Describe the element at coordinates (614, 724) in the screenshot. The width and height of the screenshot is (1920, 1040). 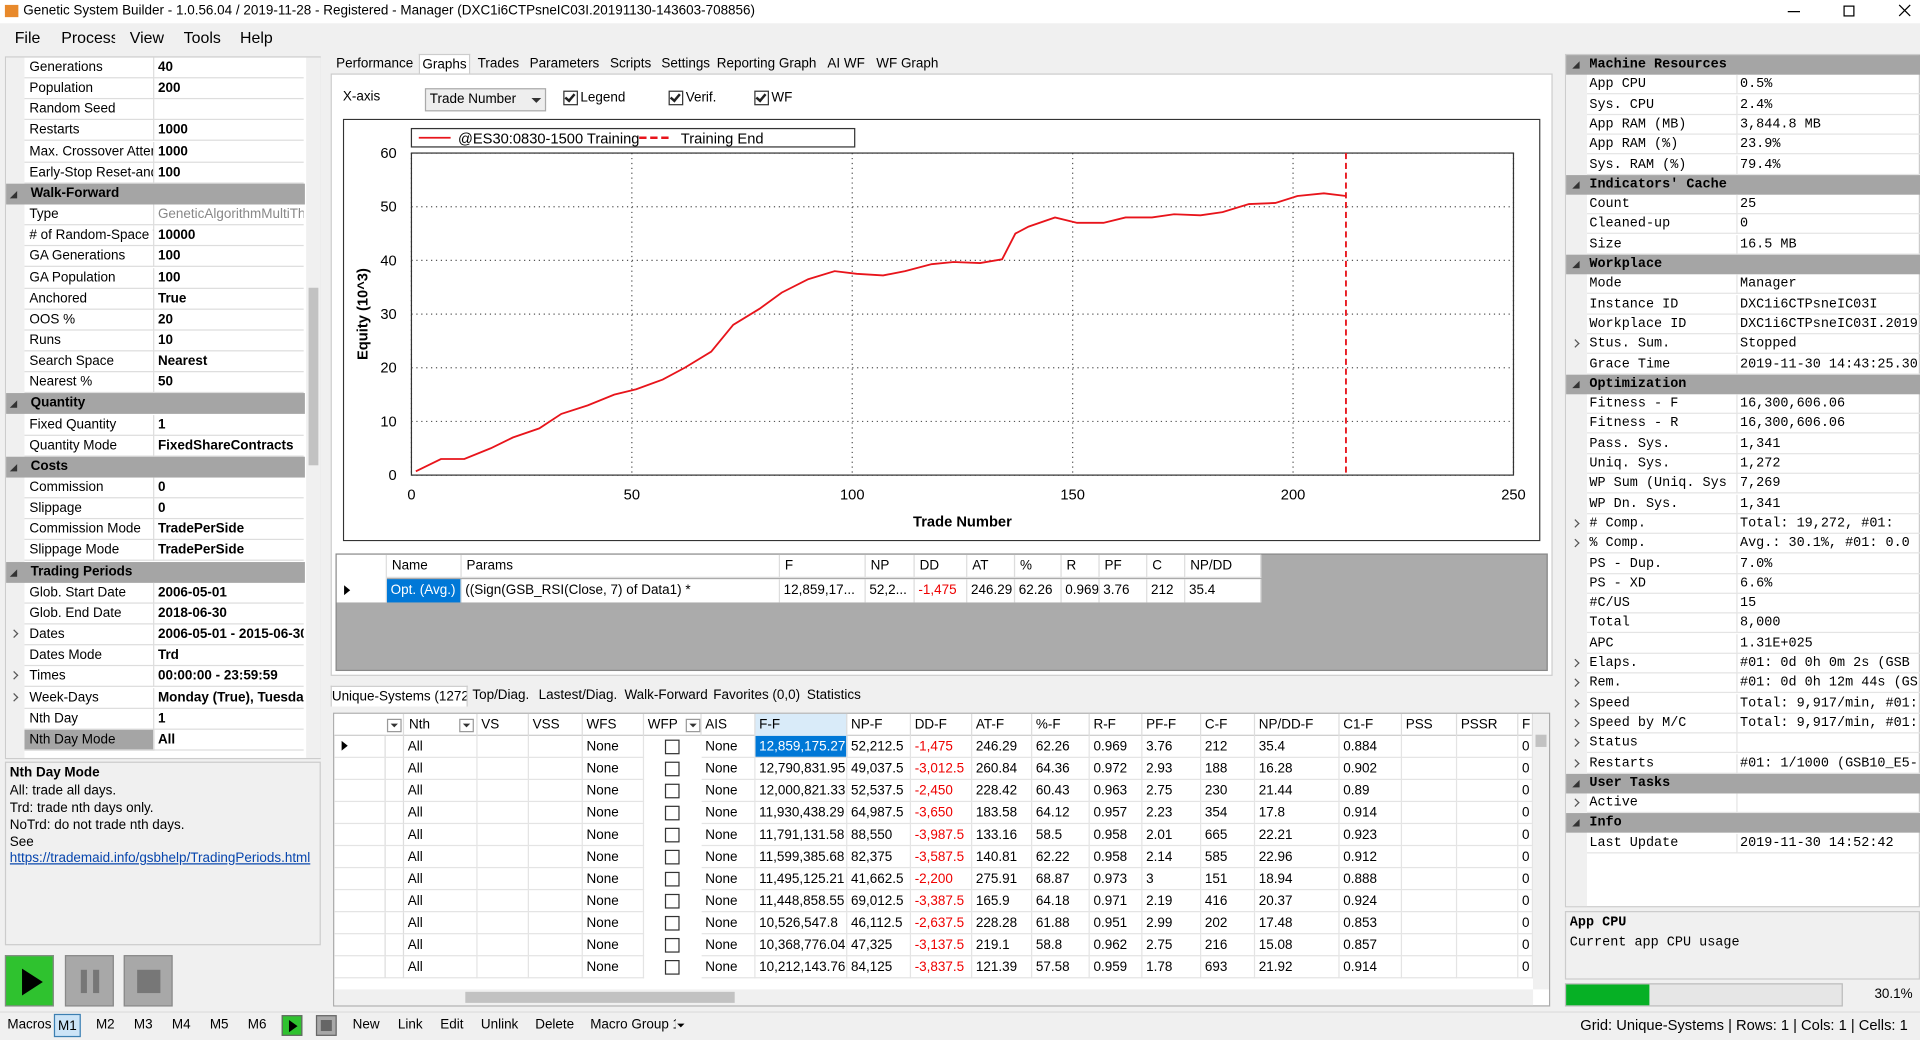
I see `column-header: WFS` at that location.